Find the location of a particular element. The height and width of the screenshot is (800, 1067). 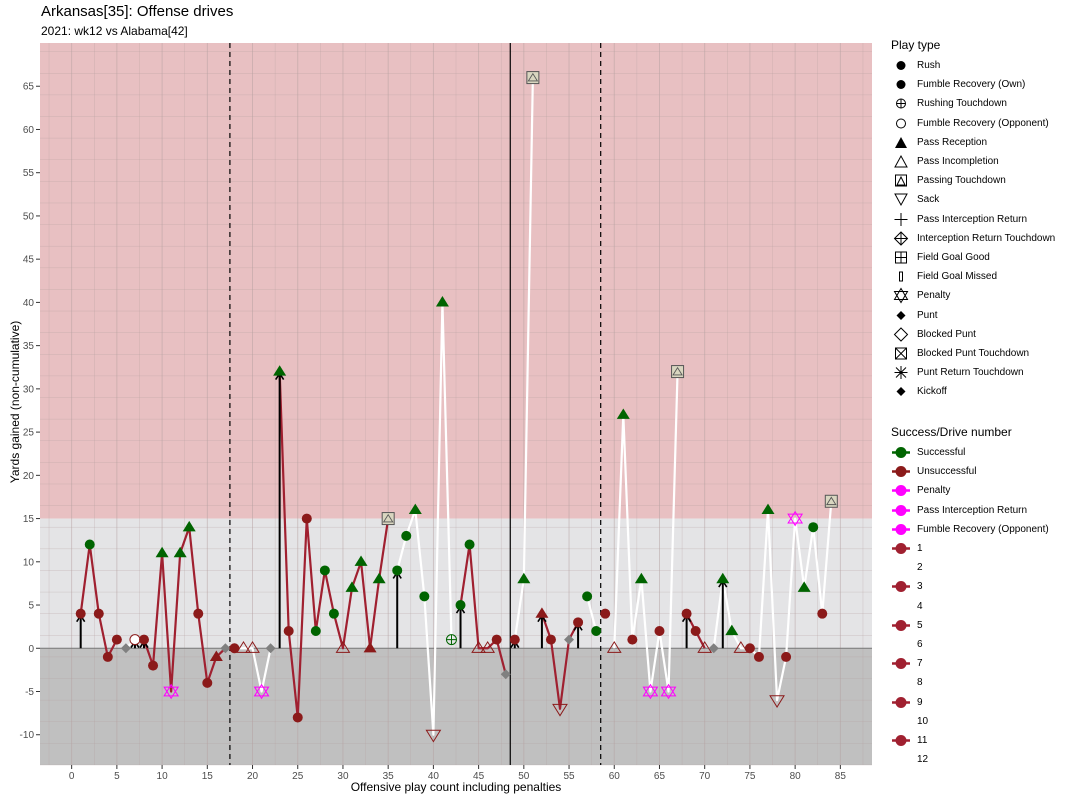

legend-play-type-item-label: Field Goal Good is located at coordinates (953, 257).